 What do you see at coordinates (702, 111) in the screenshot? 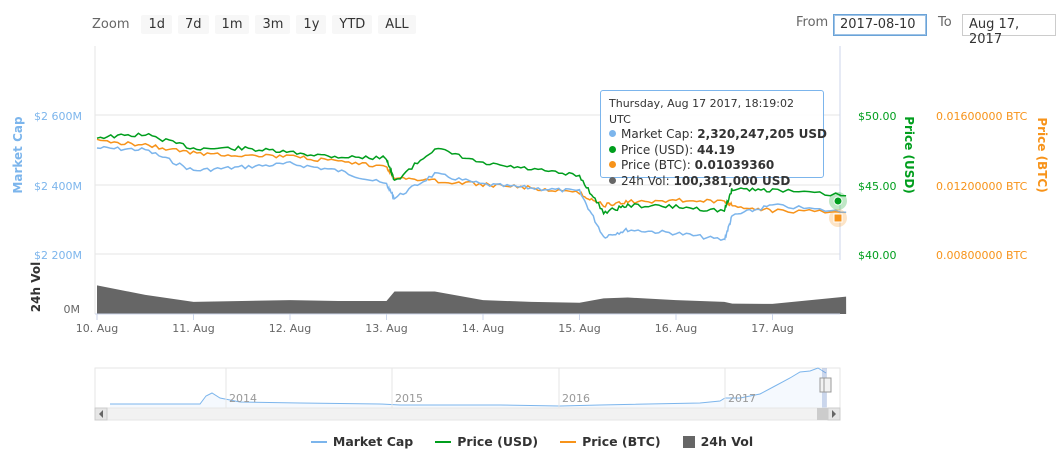
I see `tooltip-header: Thursday, Aug 17 2017, 18:19:02 UTC` at bounding box center [702, 111].